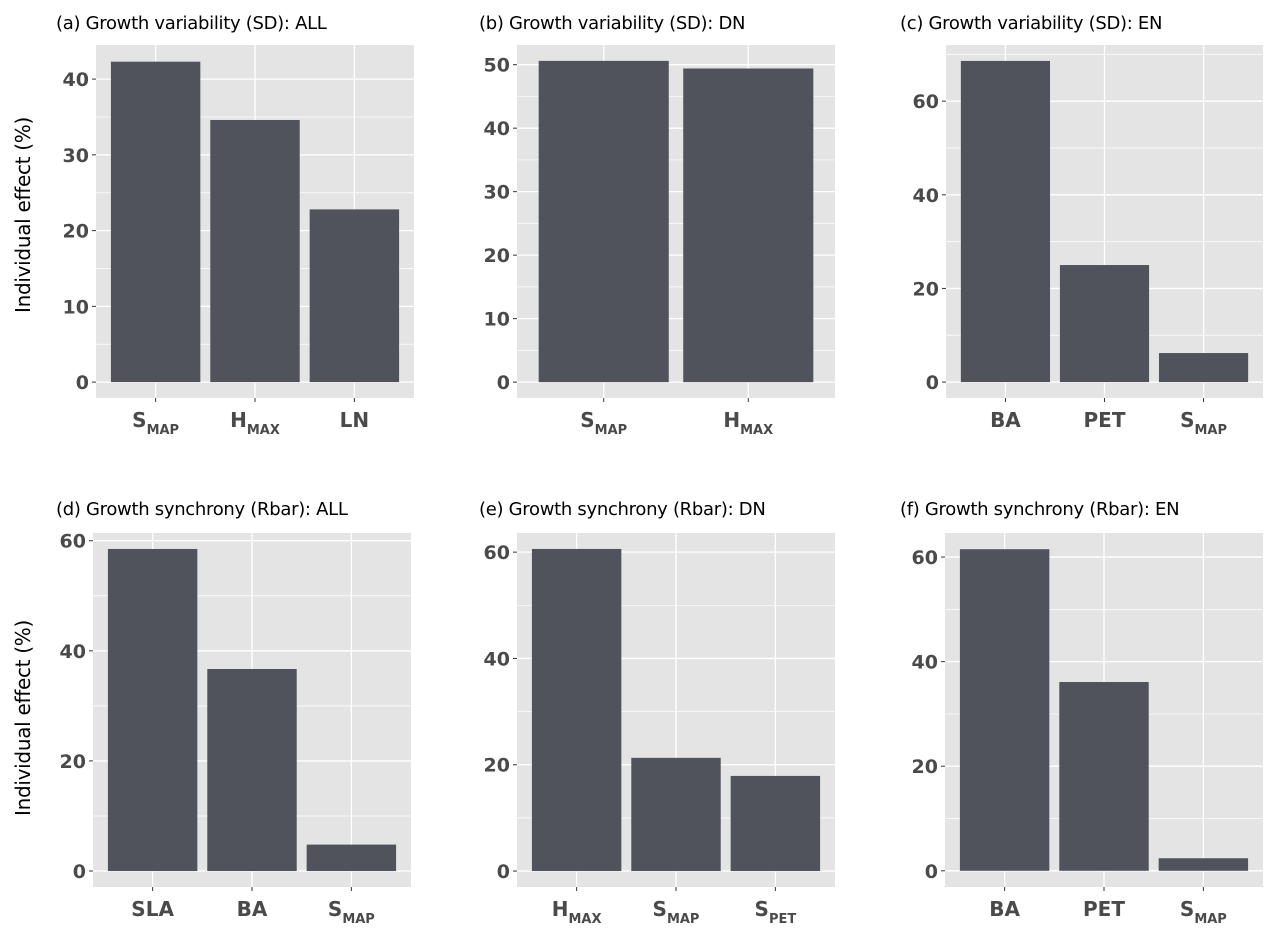 The height and width of the screenshot is (934, 1278). What do you see at coordinates (612, 23) in the screenshot?
I see `panel-title: (b) Growth variability (SD): DN` at bounding box center [612, 23].